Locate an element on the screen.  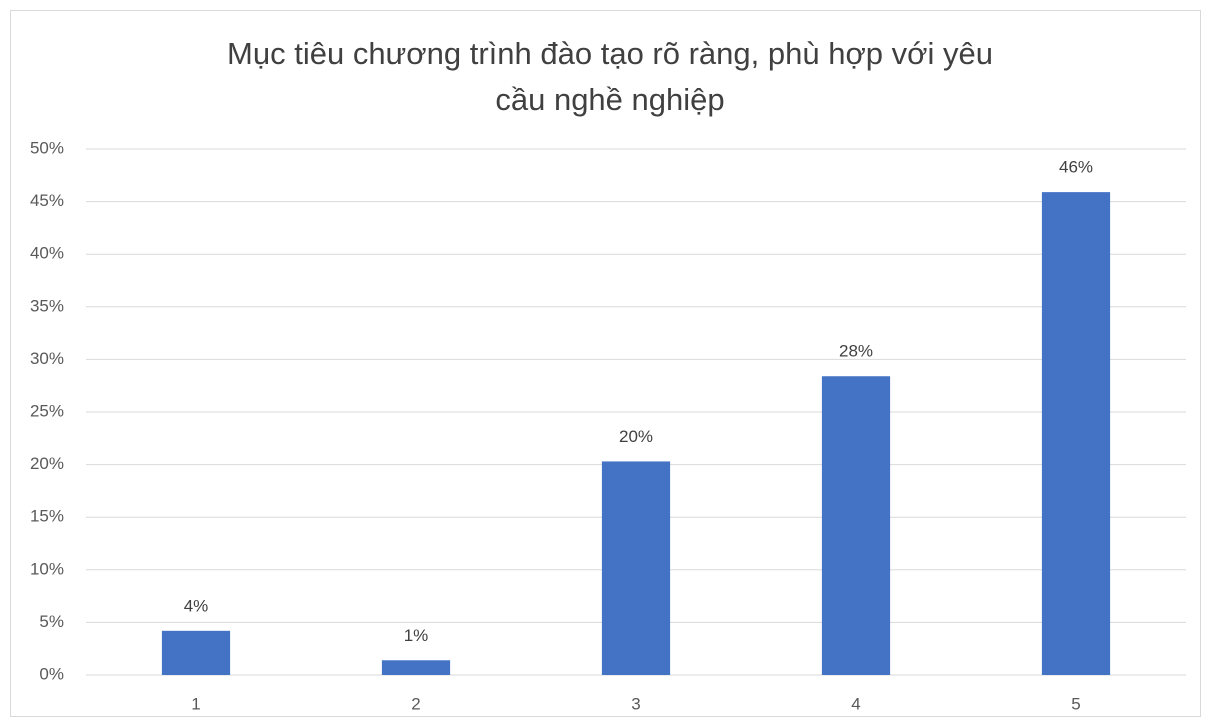
x-tick-label: 3 is located at coordinates (635, 703).